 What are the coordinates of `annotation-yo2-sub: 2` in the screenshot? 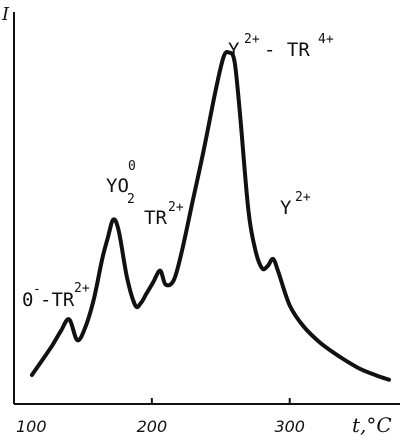 It's located at (131, 199).